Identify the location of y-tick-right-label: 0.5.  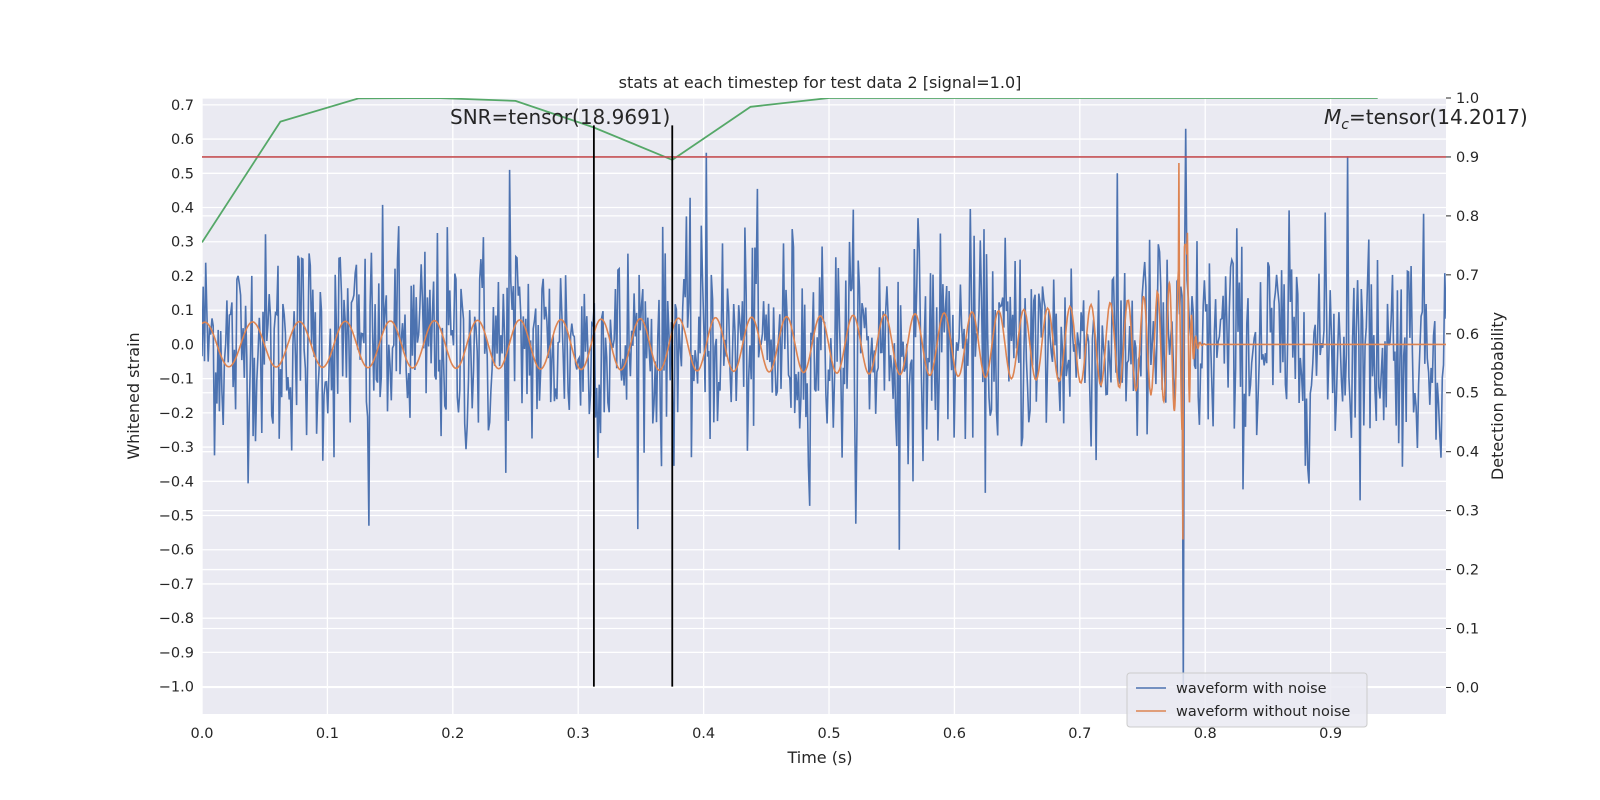
(1467, 394).